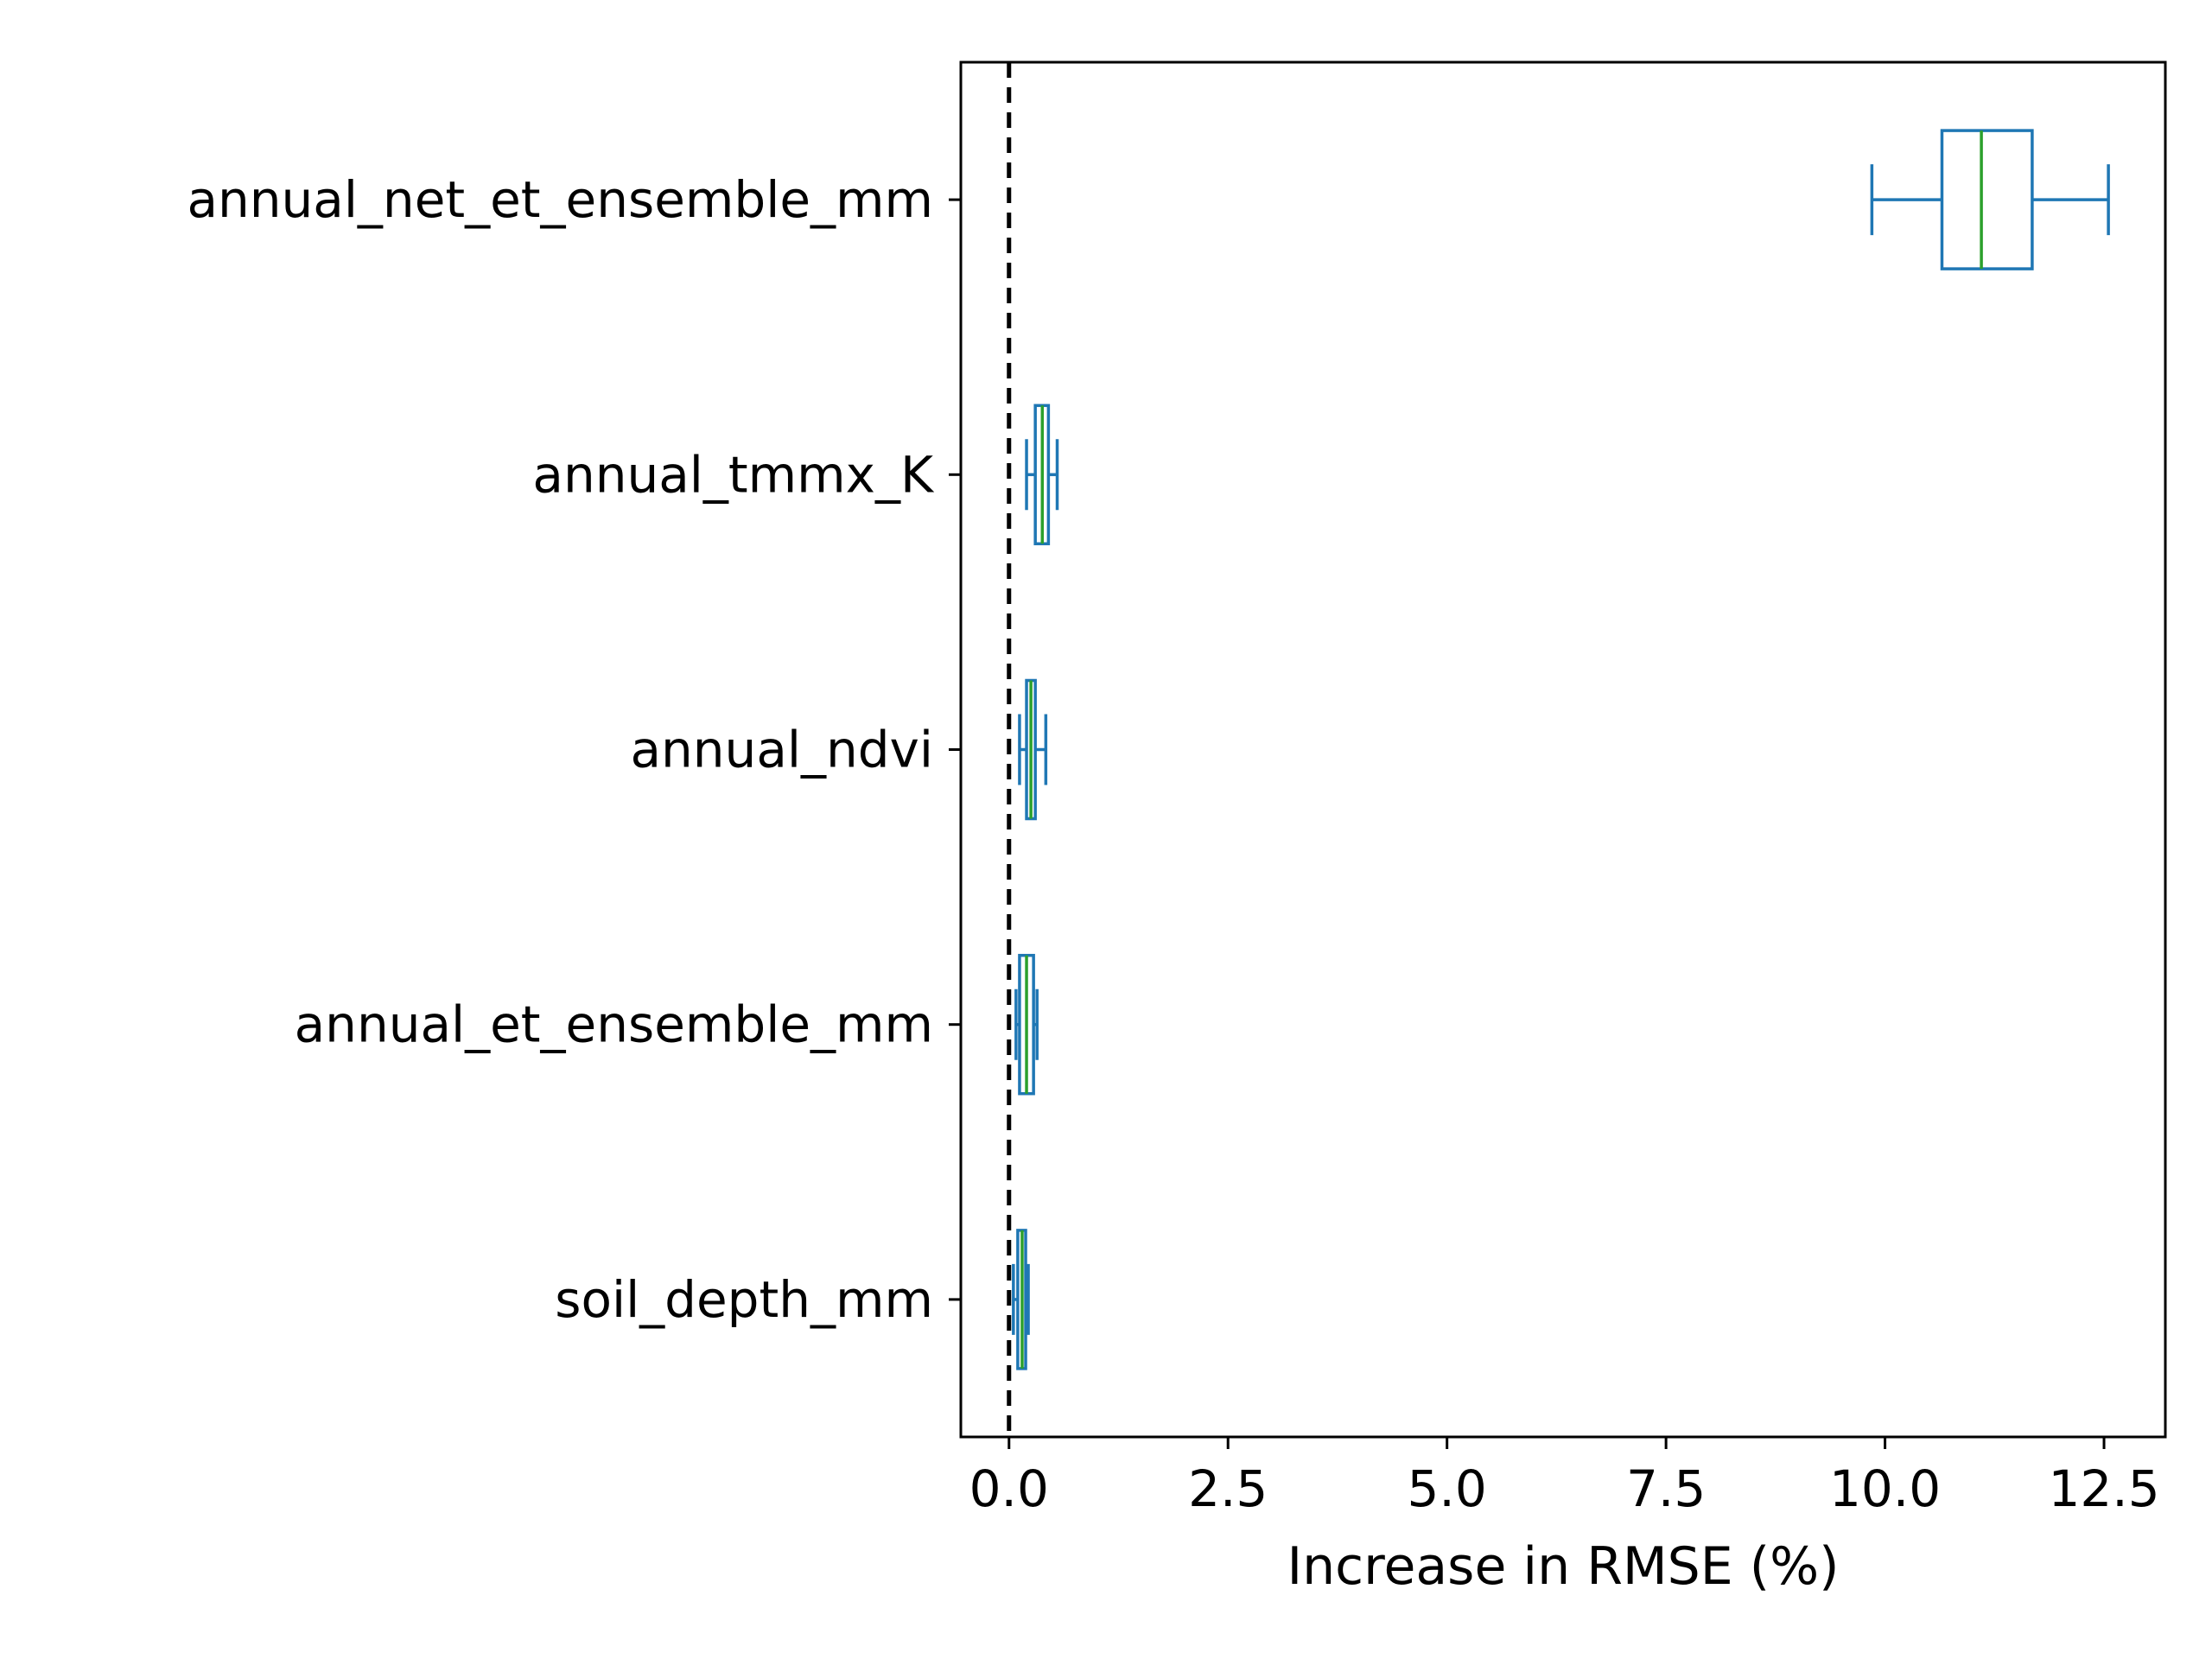 The width and height of the screenshot is (2212, 1659). I want to click on x-axis-label: Increase in RMSE (%), so click(1563, 1566).